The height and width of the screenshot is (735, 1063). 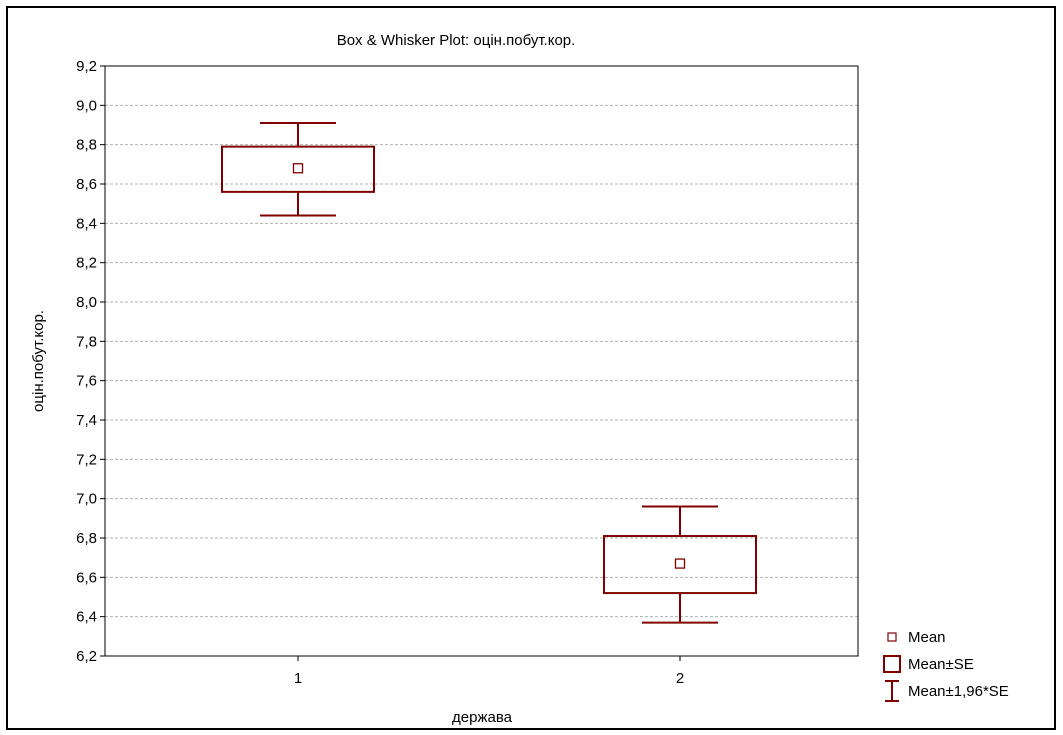 I want to click on y-tick-label: 6,6, so click(x=86, y=577).